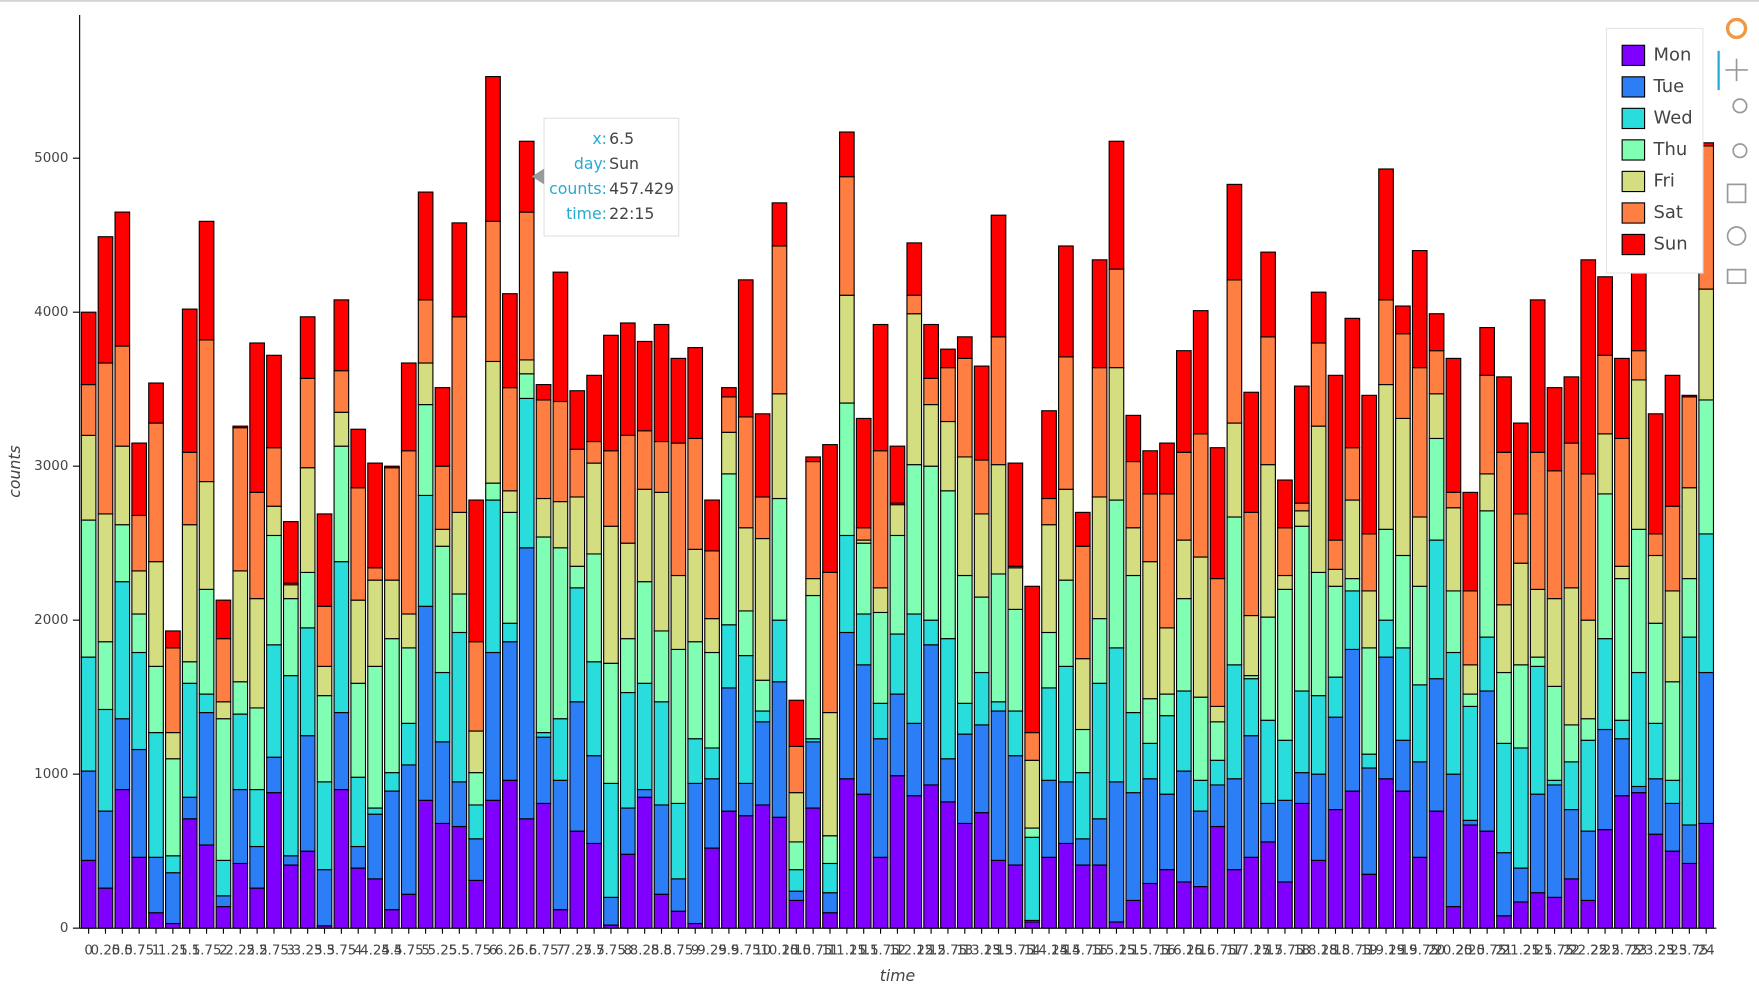 Image resolution: width=1759 pixels, height=988 pixels. I want to click on x-tick-label: 19.25, so click(1386, 951).